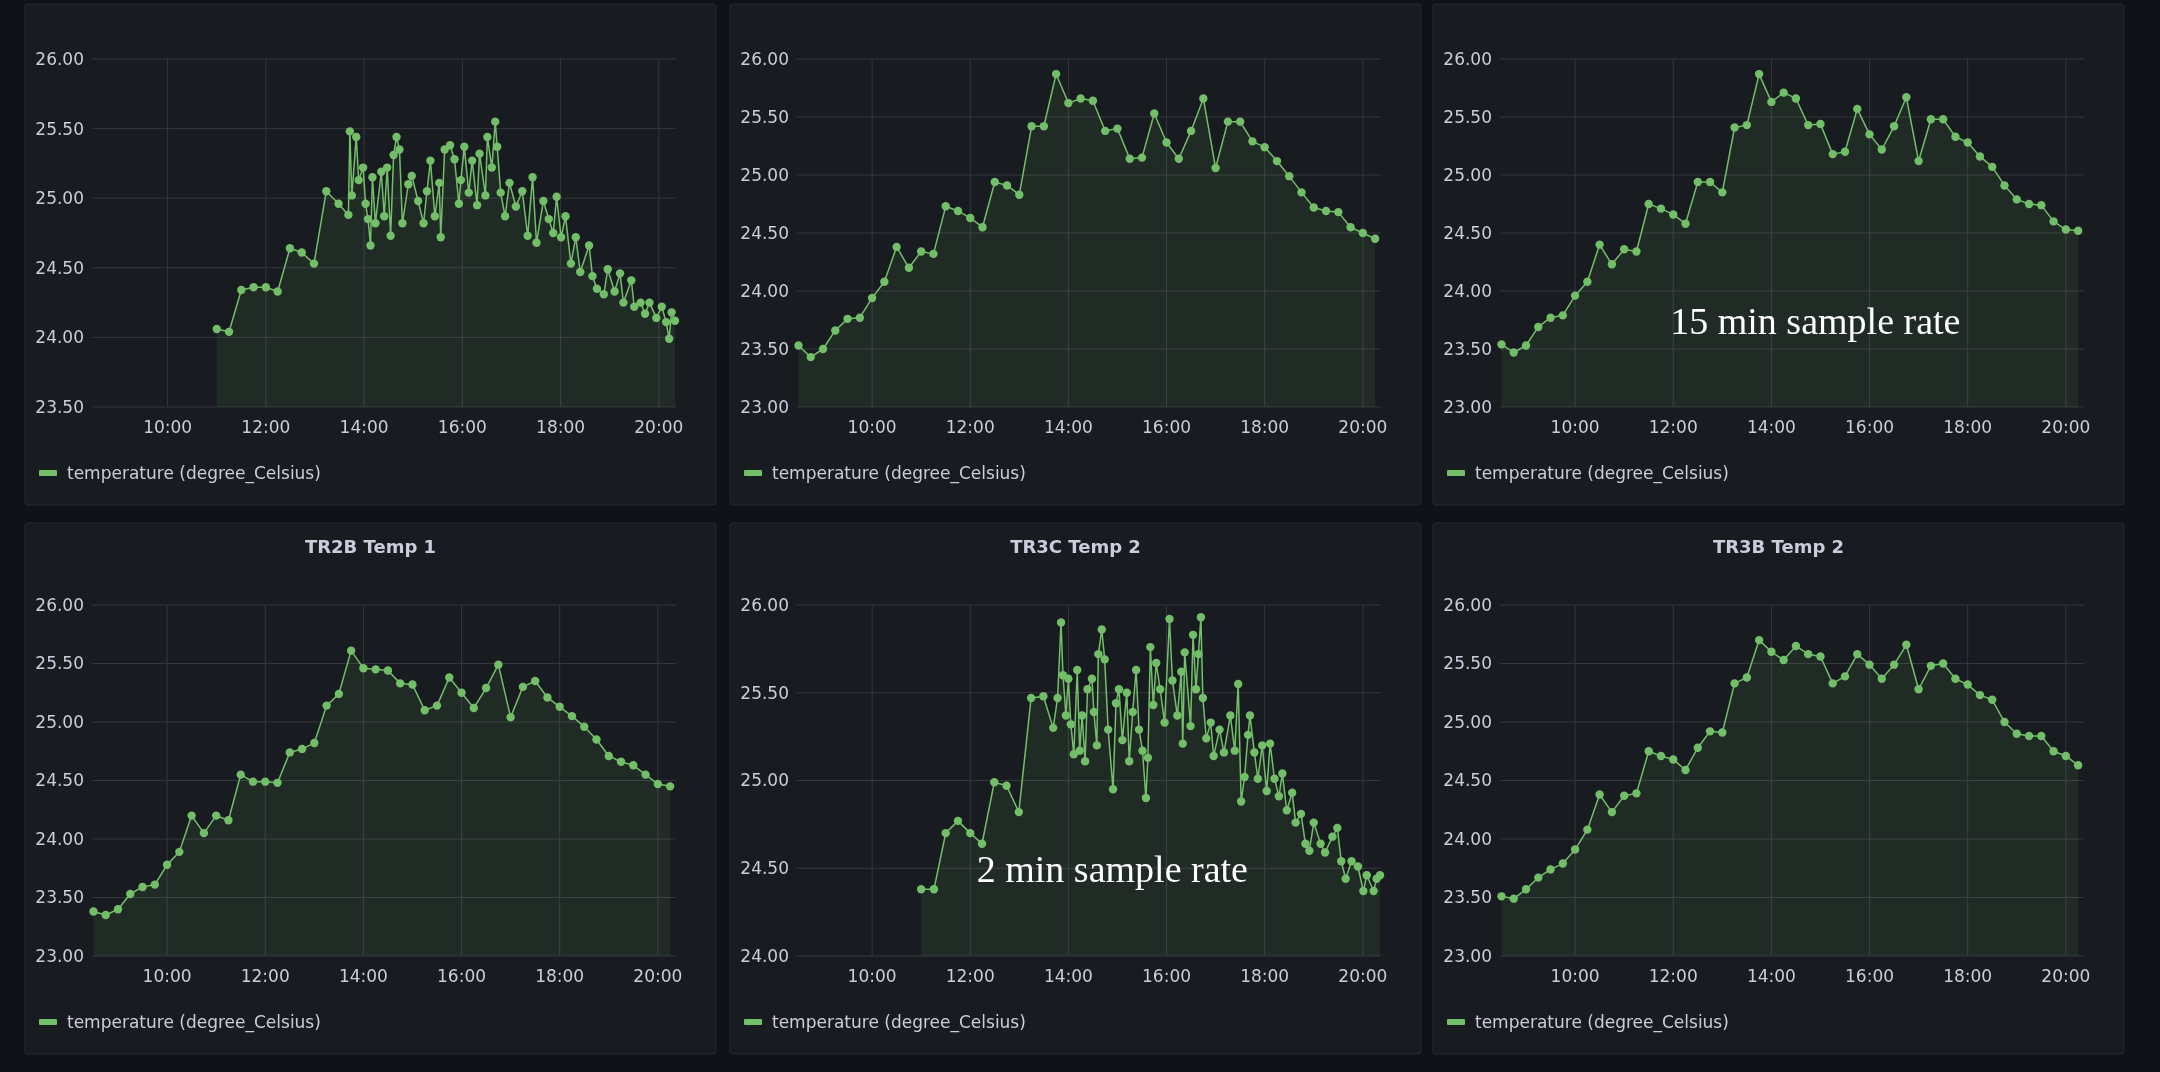 The height and width of the screenshot is (1072, 2160). I want to click on annotation: 2 min sample rate, so click(1112, 869).